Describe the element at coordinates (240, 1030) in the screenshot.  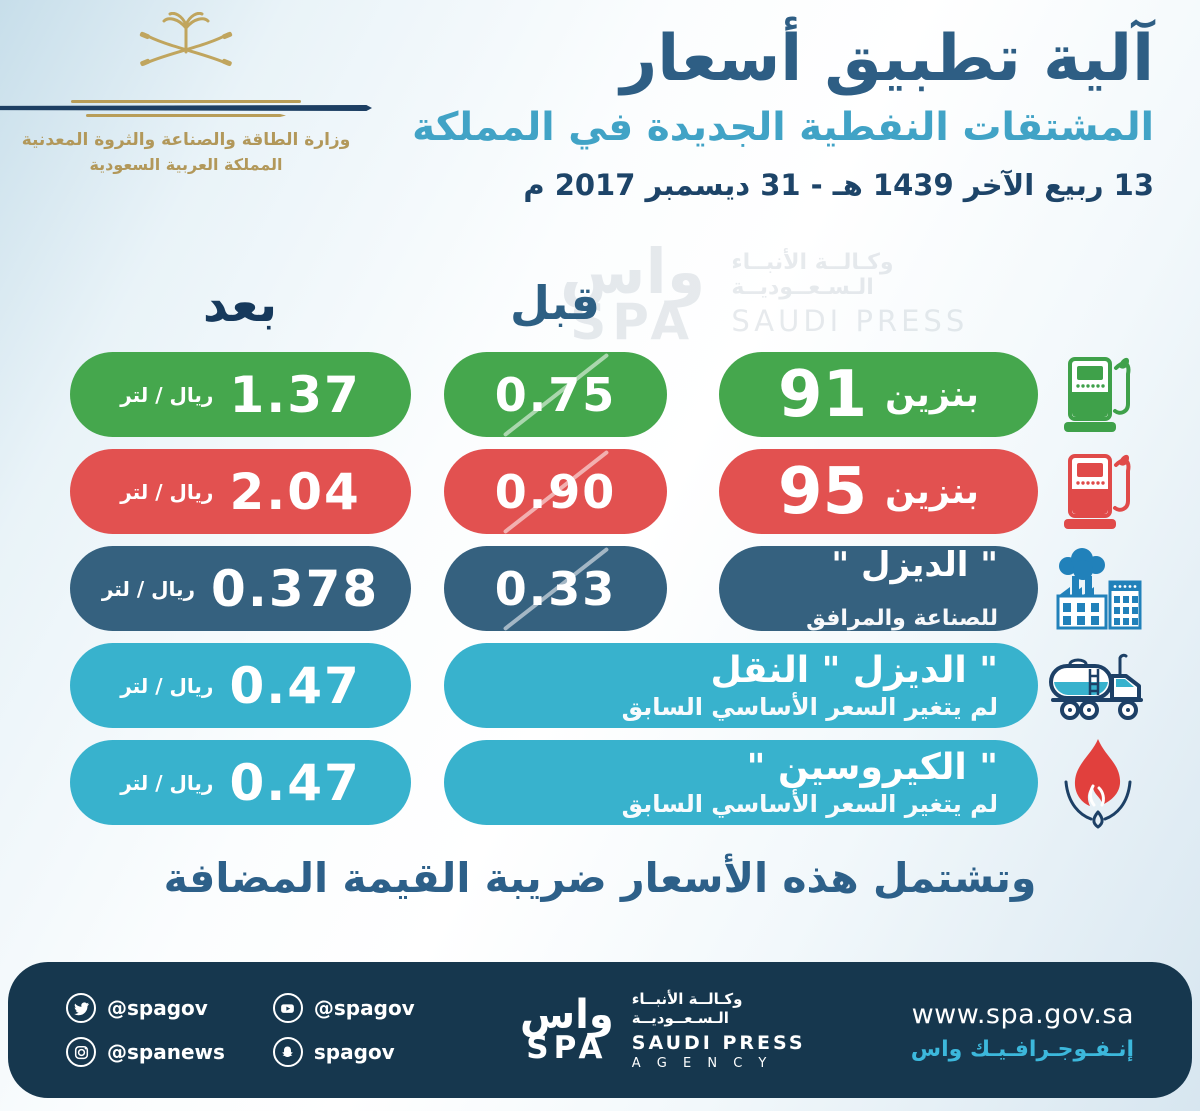
I see `social-links: @spagov @spagov @spanews spagov` at that location.